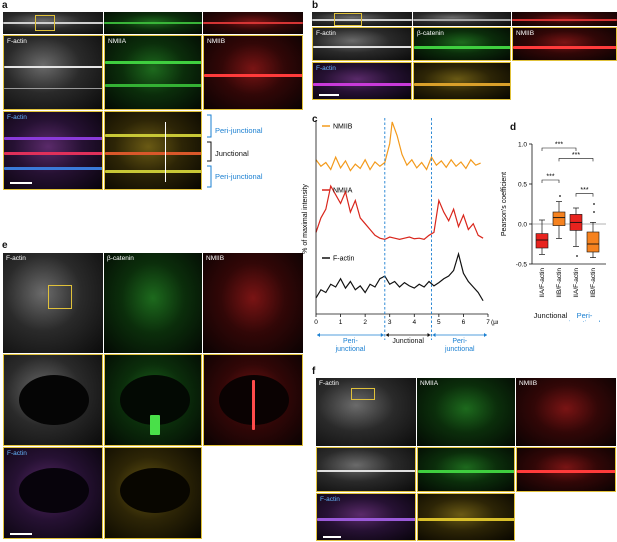 This screenshot has width=617, height=542. What do you see at coordinates (365, 322) in the screenshot?
I see `x-tick-label: 2` at bounding box center [365, 322].